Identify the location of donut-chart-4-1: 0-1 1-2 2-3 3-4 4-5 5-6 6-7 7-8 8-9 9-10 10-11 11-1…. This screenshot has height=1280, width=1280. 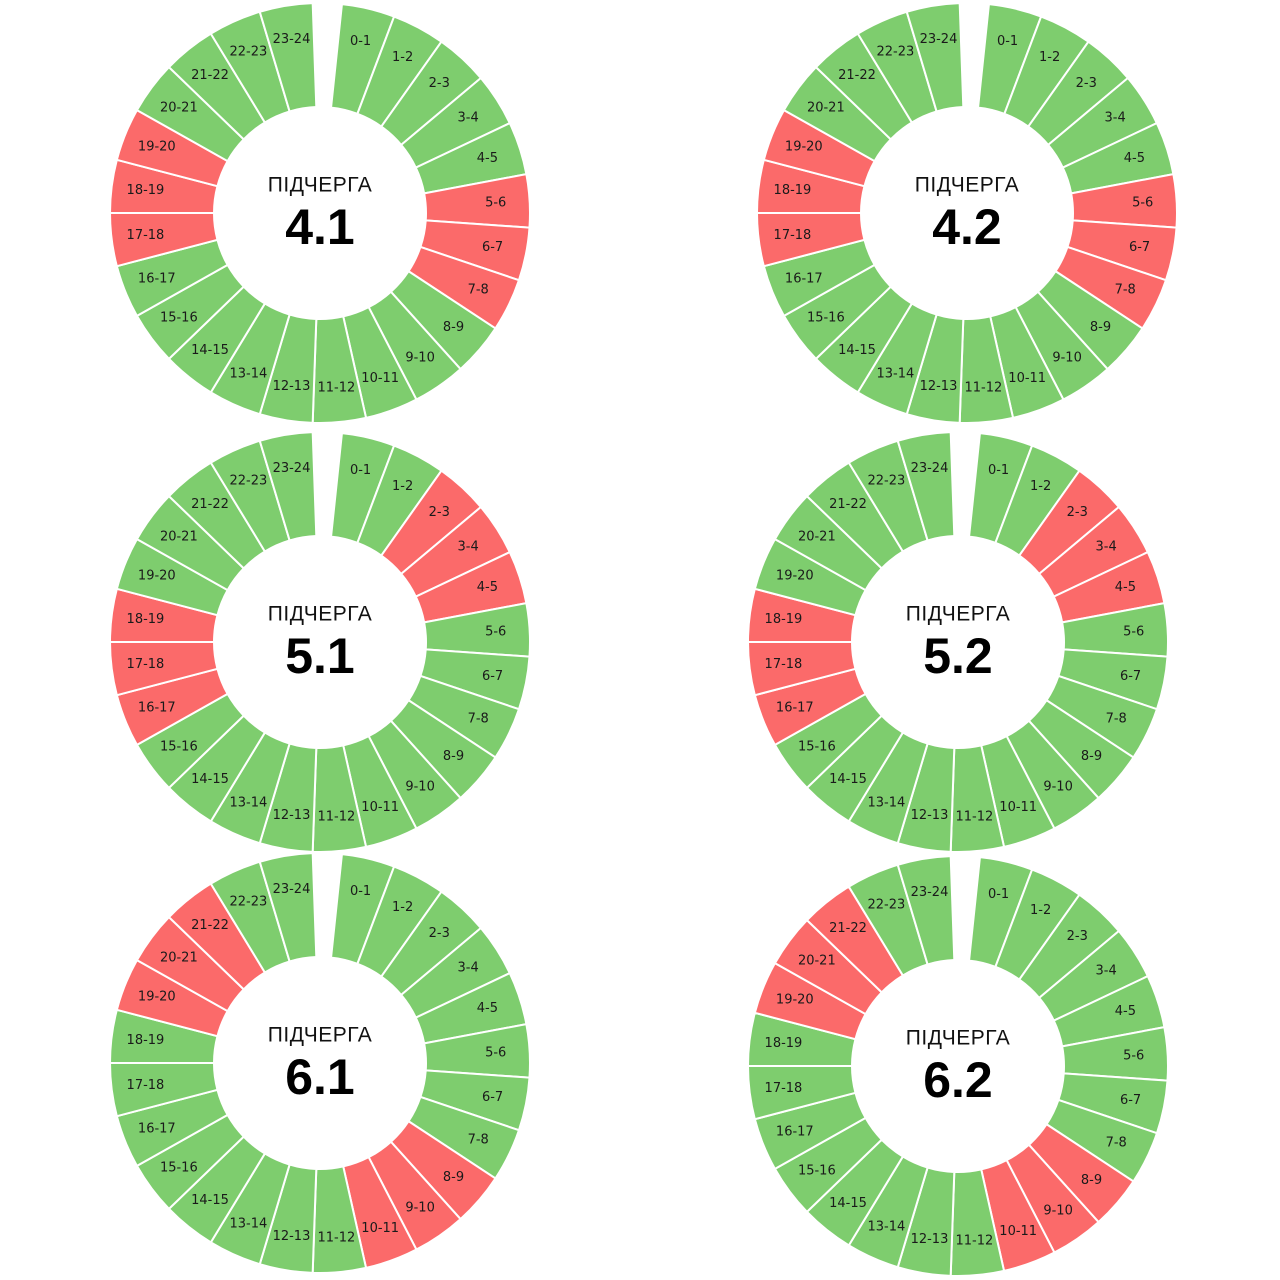
(319, 213).